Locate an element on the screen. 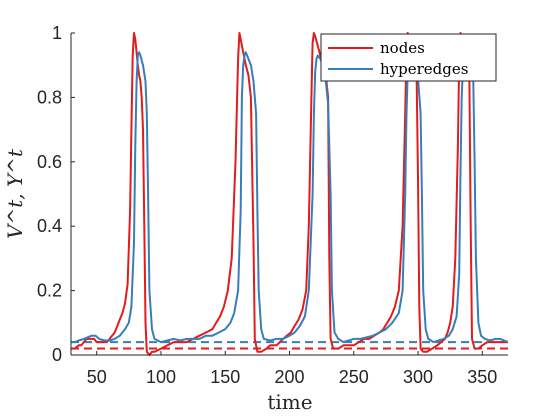 This screenshot has width=560, height=417. y-tick-label: 0.2 is located at coordinates (49, 291).